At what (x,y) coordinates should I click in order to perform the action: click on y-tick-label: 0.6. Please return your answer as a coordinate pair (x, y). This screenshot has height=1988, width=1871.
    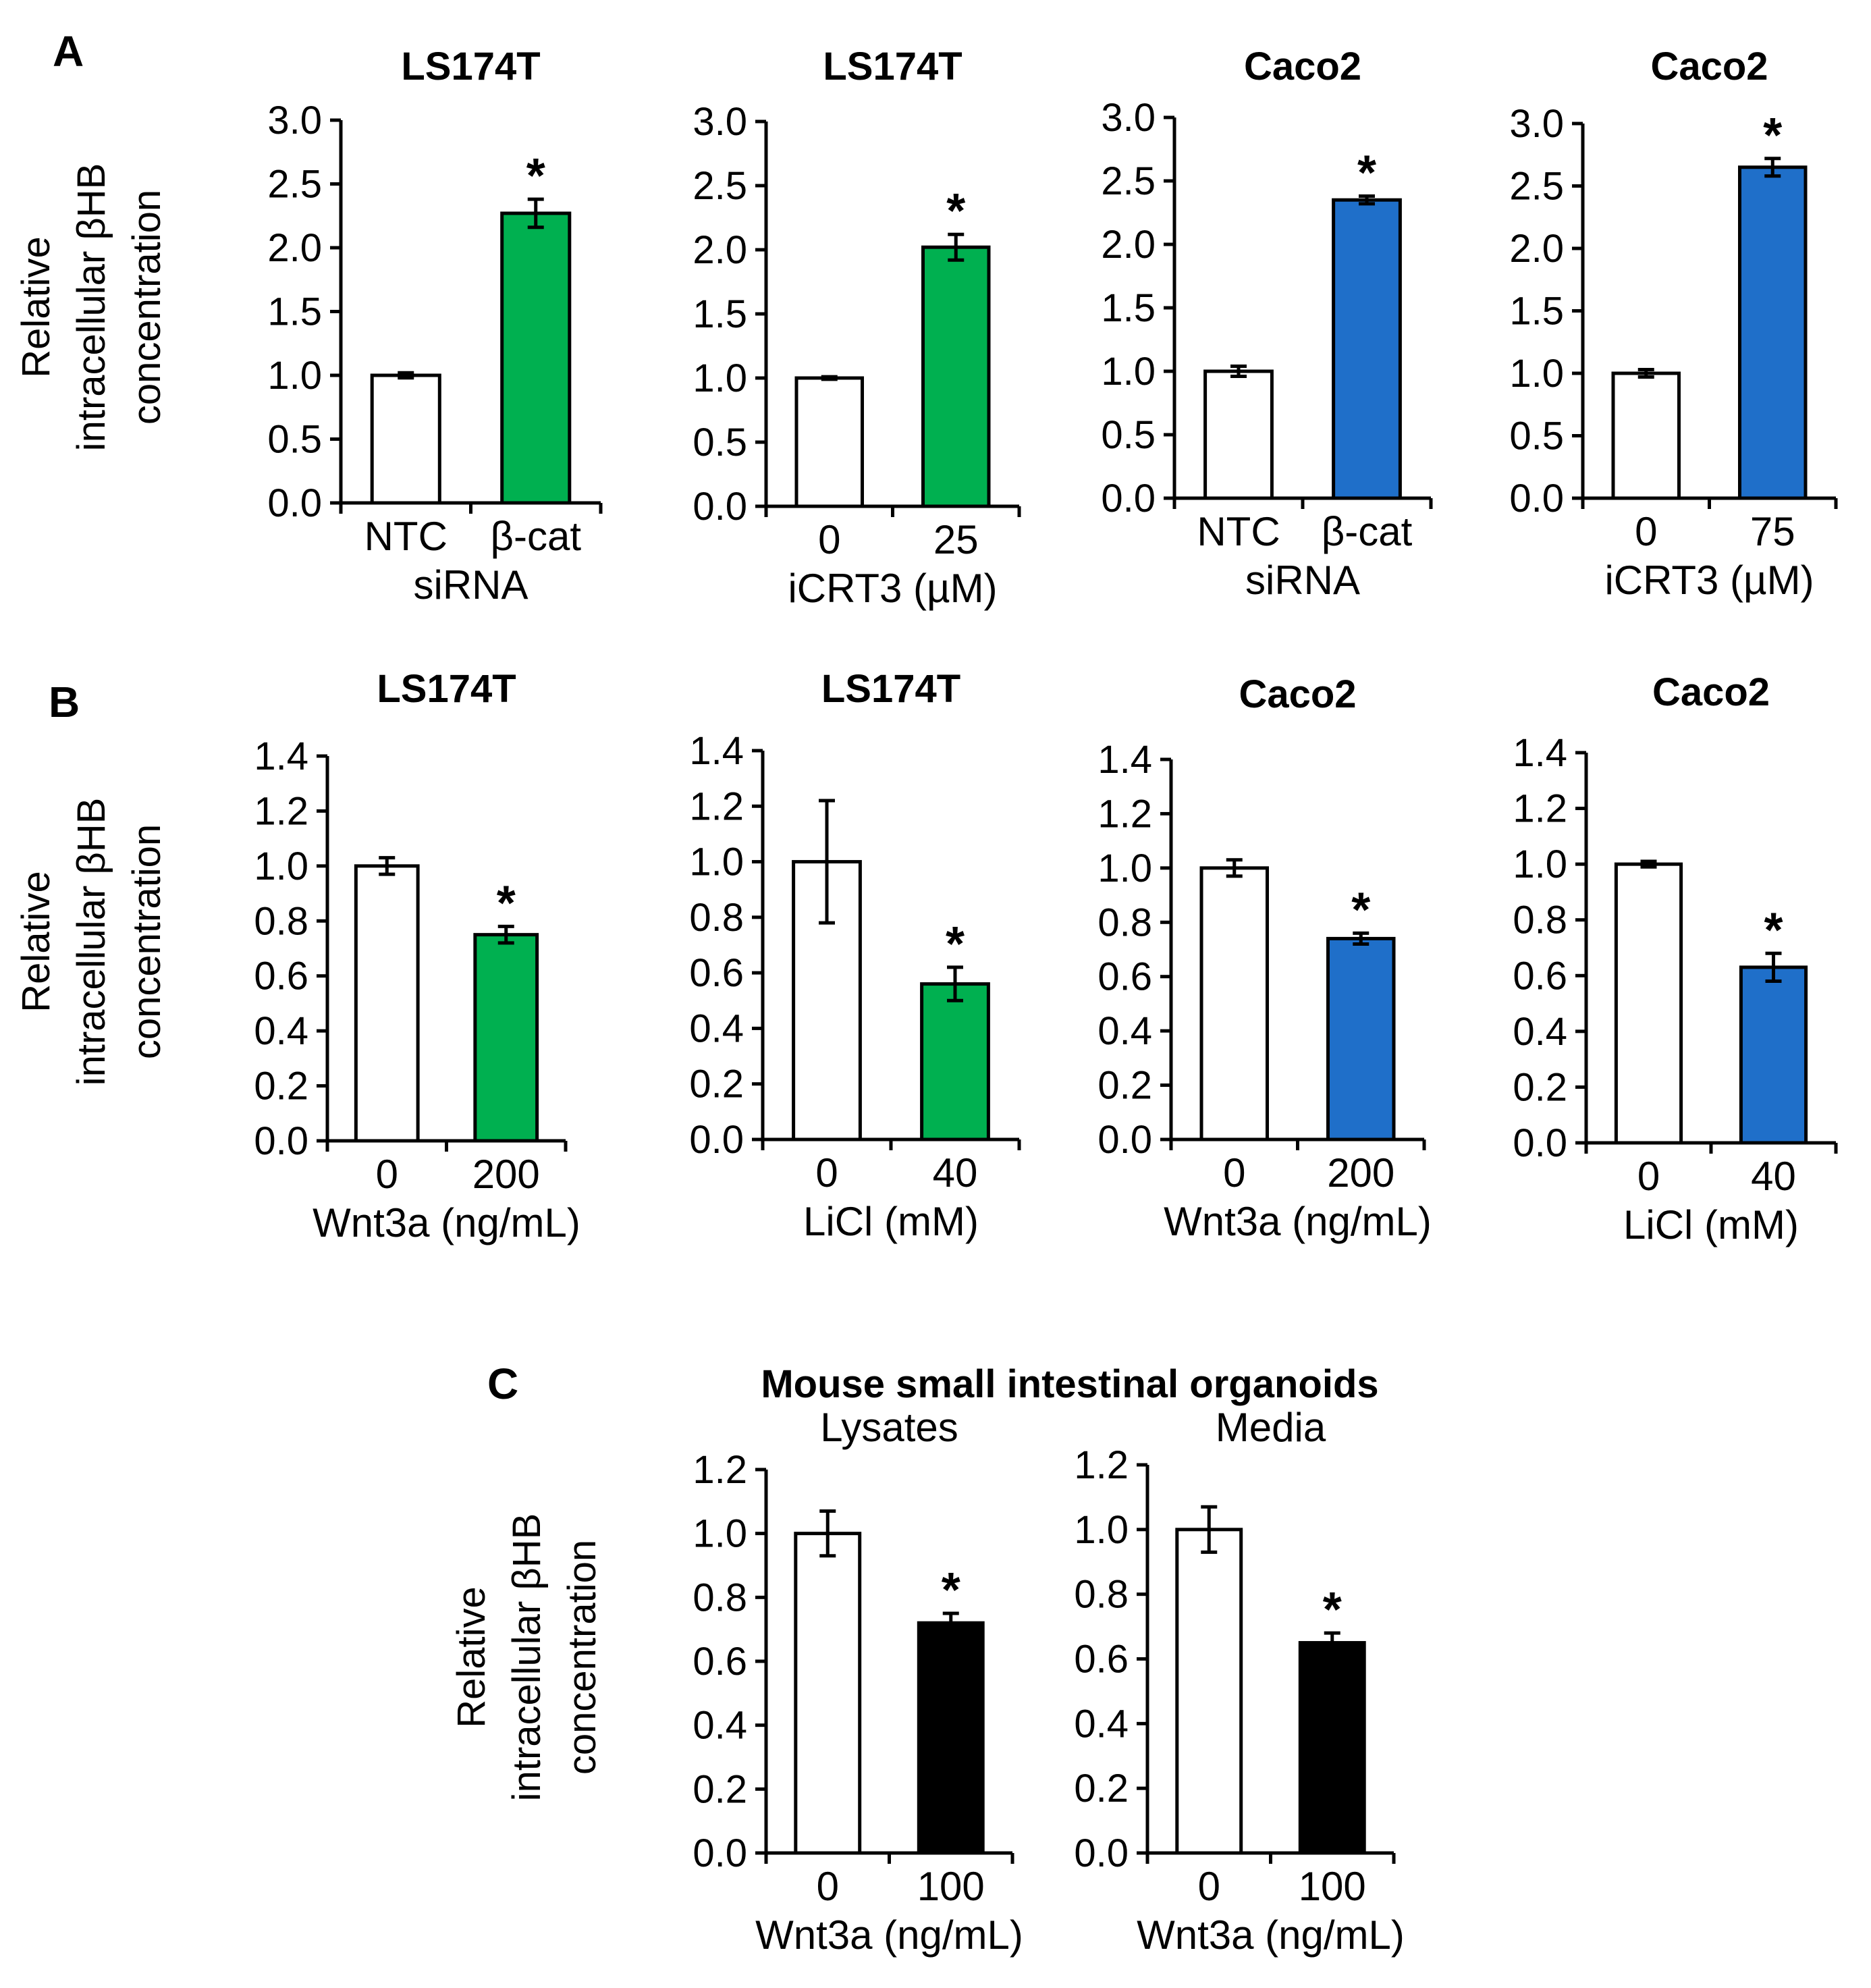
    Looking at the image, I should click on (716, 973).